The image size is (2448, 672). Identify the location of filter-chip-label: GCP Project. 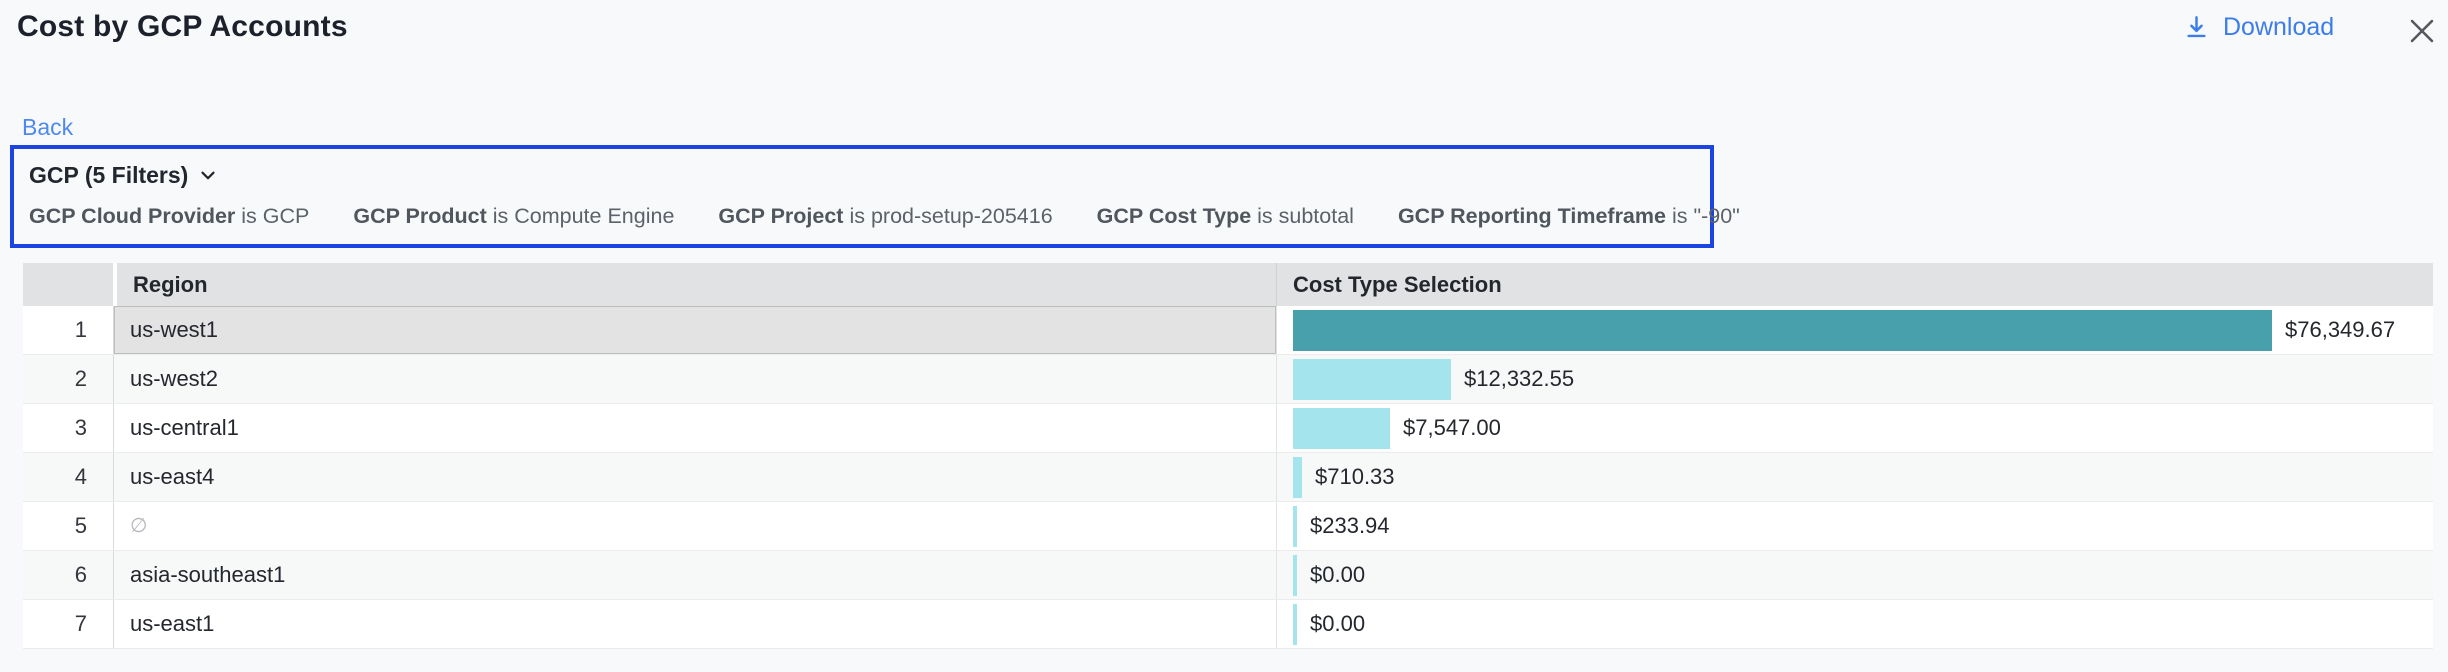
(781, 216).